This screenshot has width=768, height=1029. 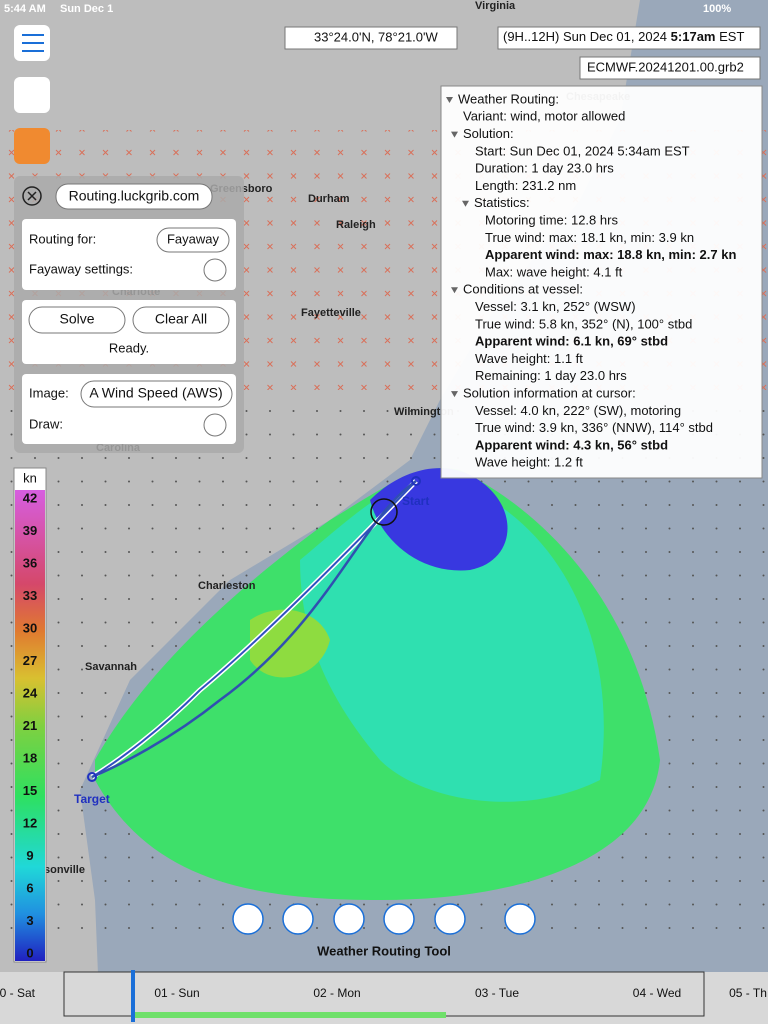 I want to click on target-label: Target, so click(x=92, y=799).